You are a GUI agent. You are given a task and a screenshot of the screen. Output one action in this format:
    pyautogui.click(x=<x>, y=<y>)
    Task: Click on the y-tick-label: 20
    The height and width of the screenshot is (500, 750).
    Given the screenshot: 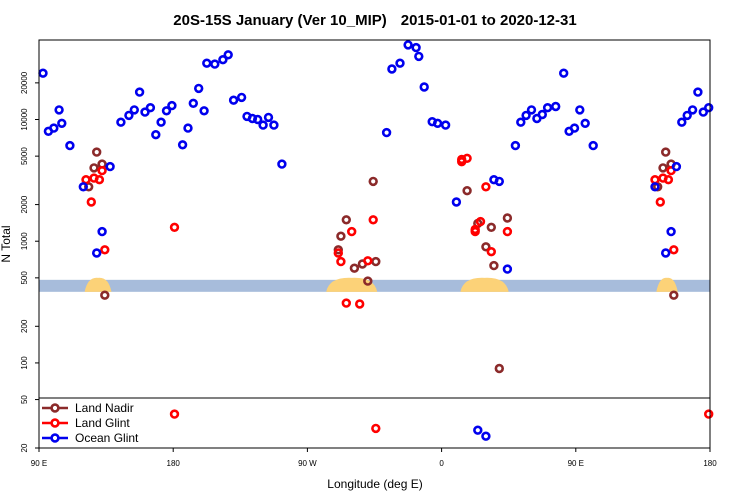 What is the action you would take?
    pyautogui.click(x=24, y=447)
    